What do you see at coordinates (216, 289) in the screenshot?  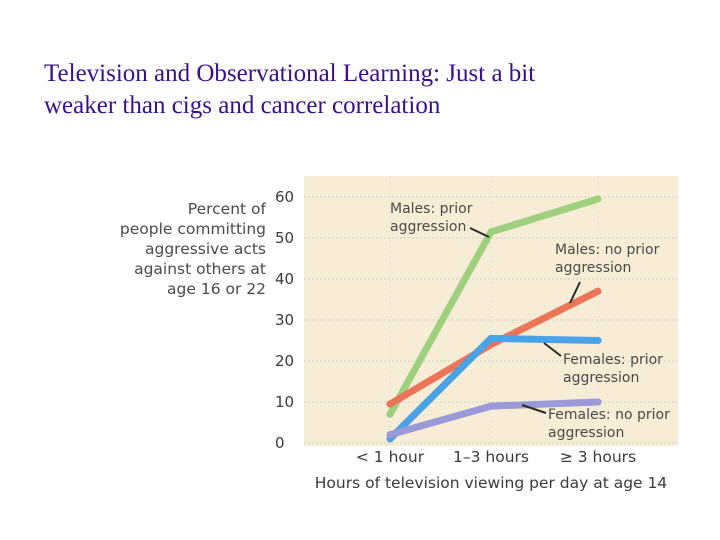 I see `y-axis-label-line: age 16 or 22` at bounding box center [216, 289].